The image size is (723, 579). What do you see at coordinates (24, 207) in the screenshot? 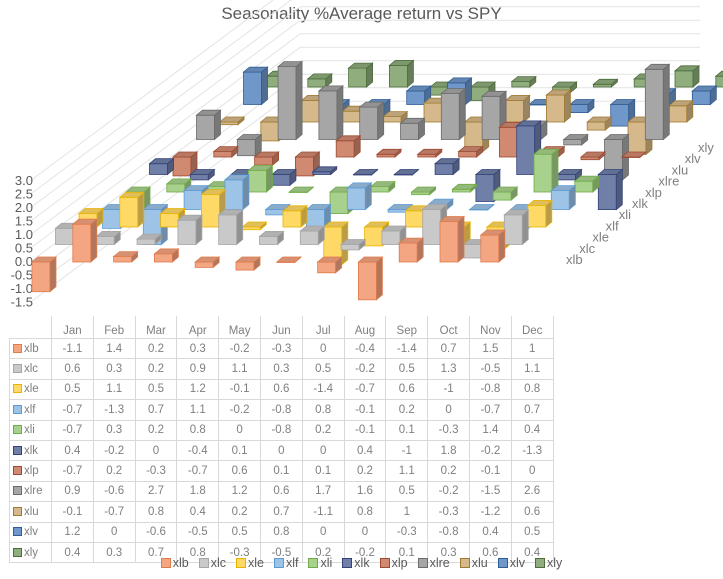
I see `y-tick-label: 2.0` at bounding box center [24, 207].